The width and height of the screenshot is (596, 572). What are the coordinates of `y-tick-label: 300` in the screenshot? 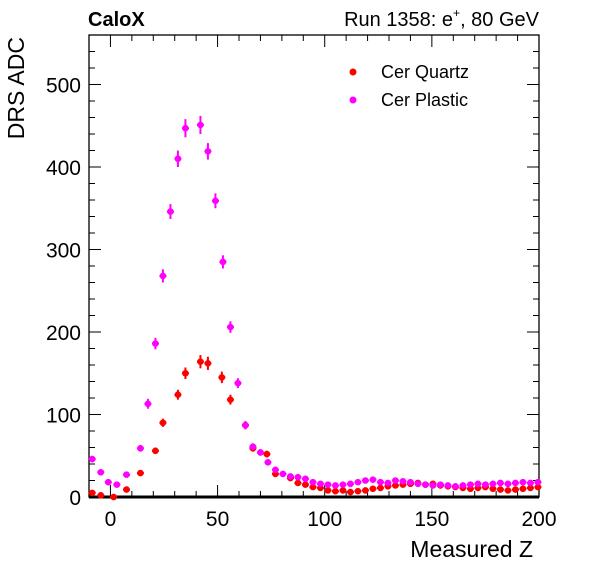 It's located at (63, 251).